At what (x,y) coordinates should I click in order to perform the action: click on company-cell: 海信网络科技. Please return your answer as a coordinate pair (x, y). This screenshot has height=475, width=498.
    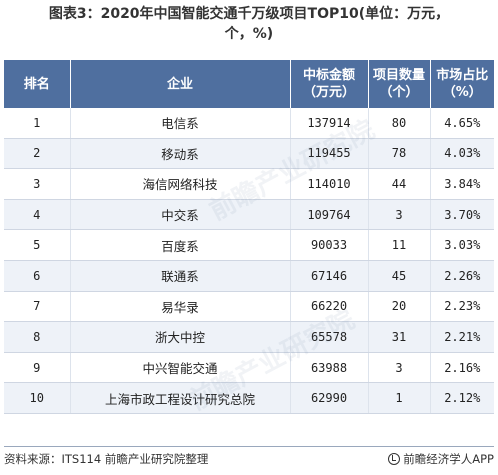
    Looking at the image, I should click on (180, 184).